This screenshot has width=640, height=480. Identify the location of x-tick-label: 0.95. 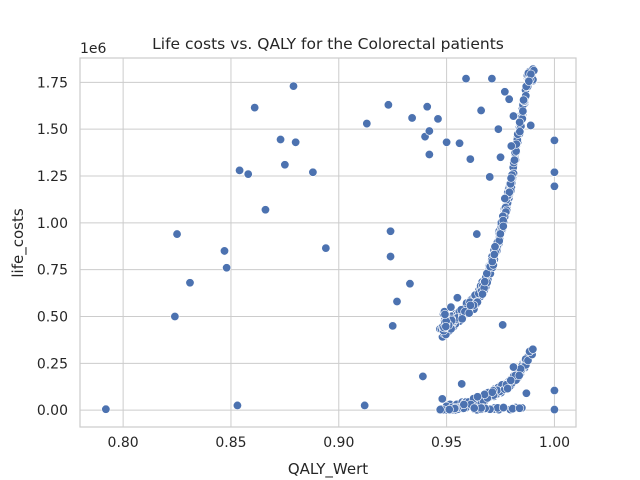
(446, 443).